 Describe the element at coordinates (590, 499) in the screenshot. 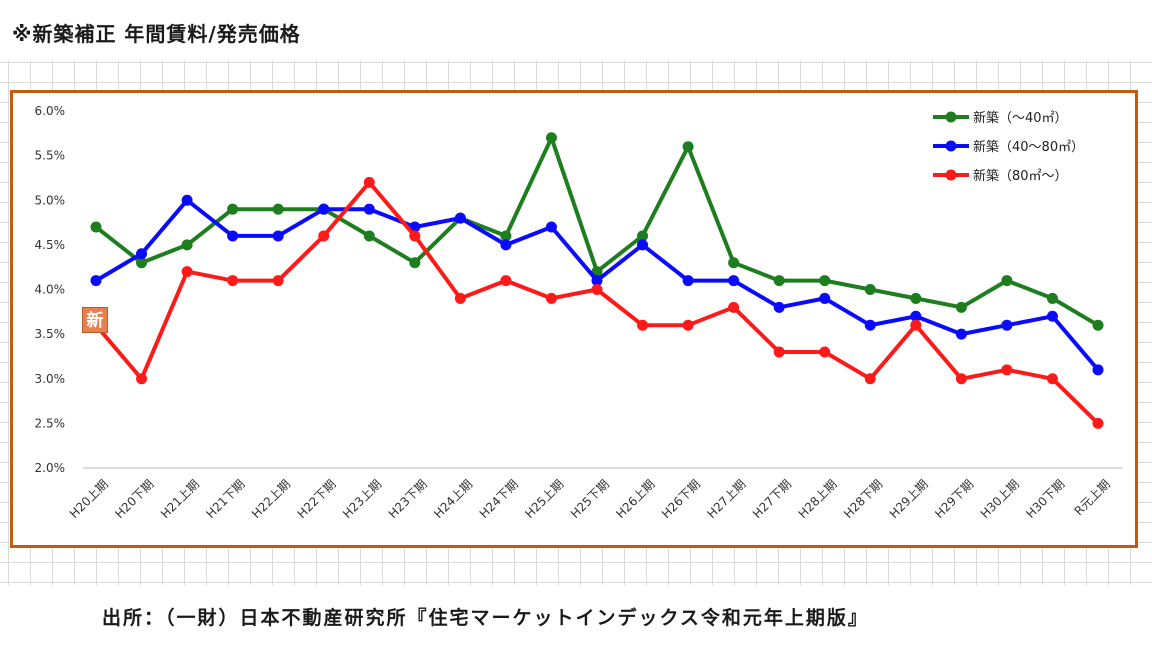

I see `x-tick-label: H25下期` at that location.